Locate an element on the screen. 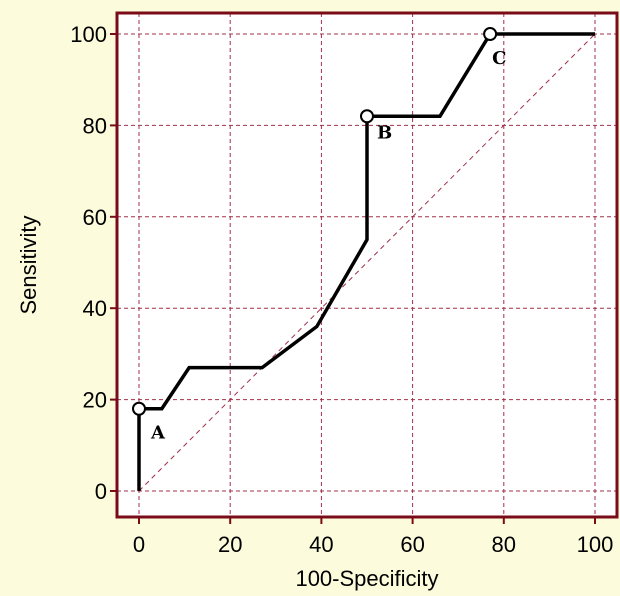 This screenshot has height=596, width=620. point-marker-a is located at coordinates (139, 408).